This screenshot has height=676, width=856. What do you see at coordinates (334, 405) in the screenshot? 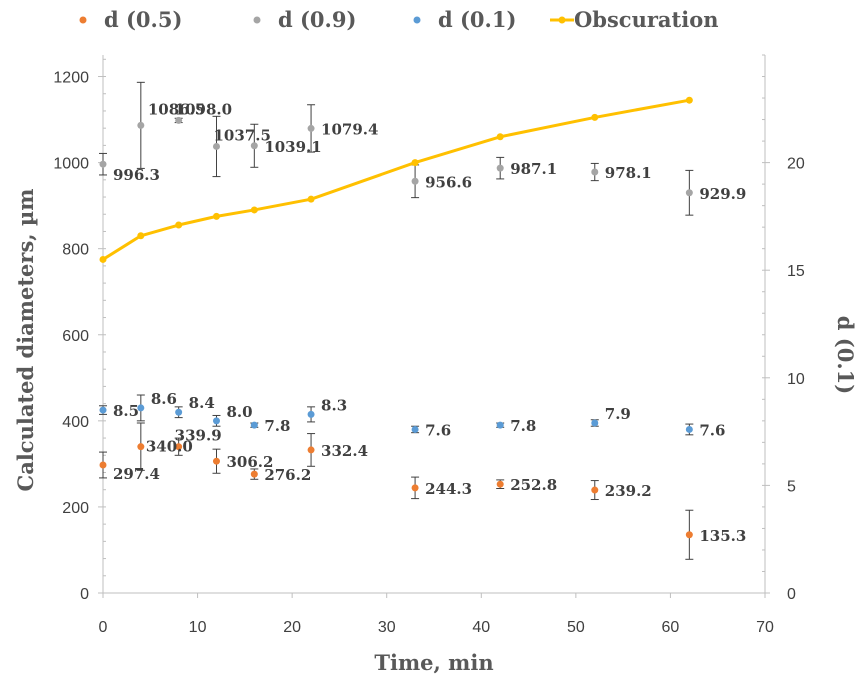
I see `data-label-d-0-1: 8.3` at bounding box center [334, 405].